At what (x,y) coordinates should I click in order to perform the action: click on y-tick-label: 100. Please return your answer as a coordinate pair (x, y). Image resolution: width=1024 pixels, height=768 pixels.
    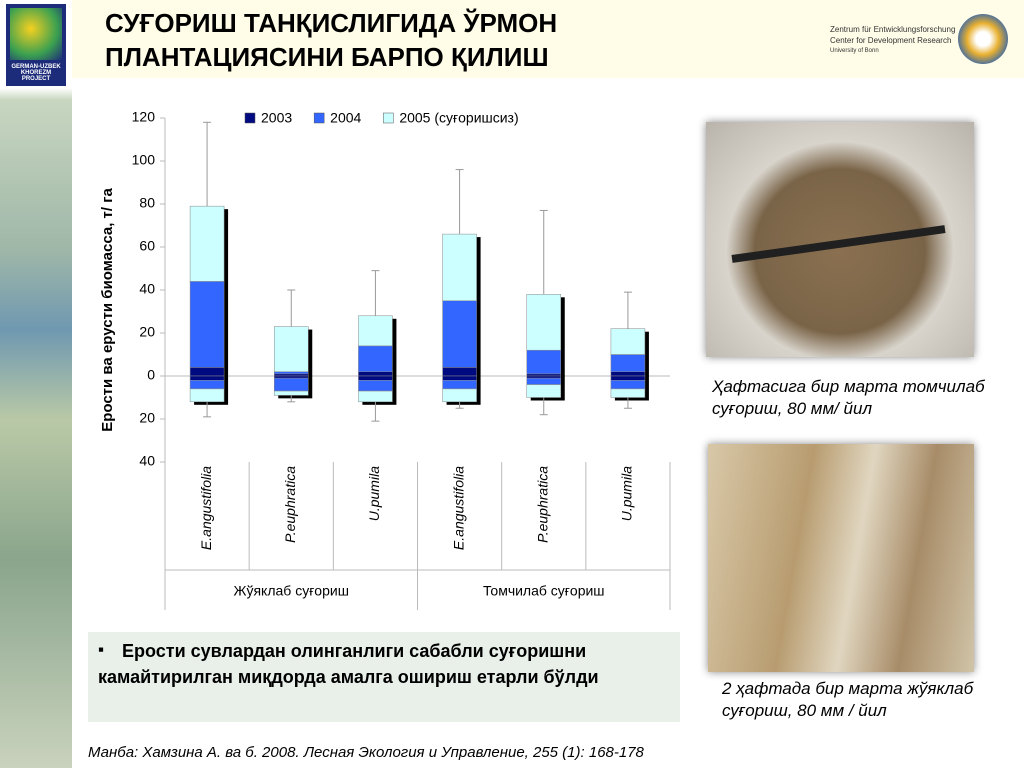
    Looking at the image, I should click on (144, 160).